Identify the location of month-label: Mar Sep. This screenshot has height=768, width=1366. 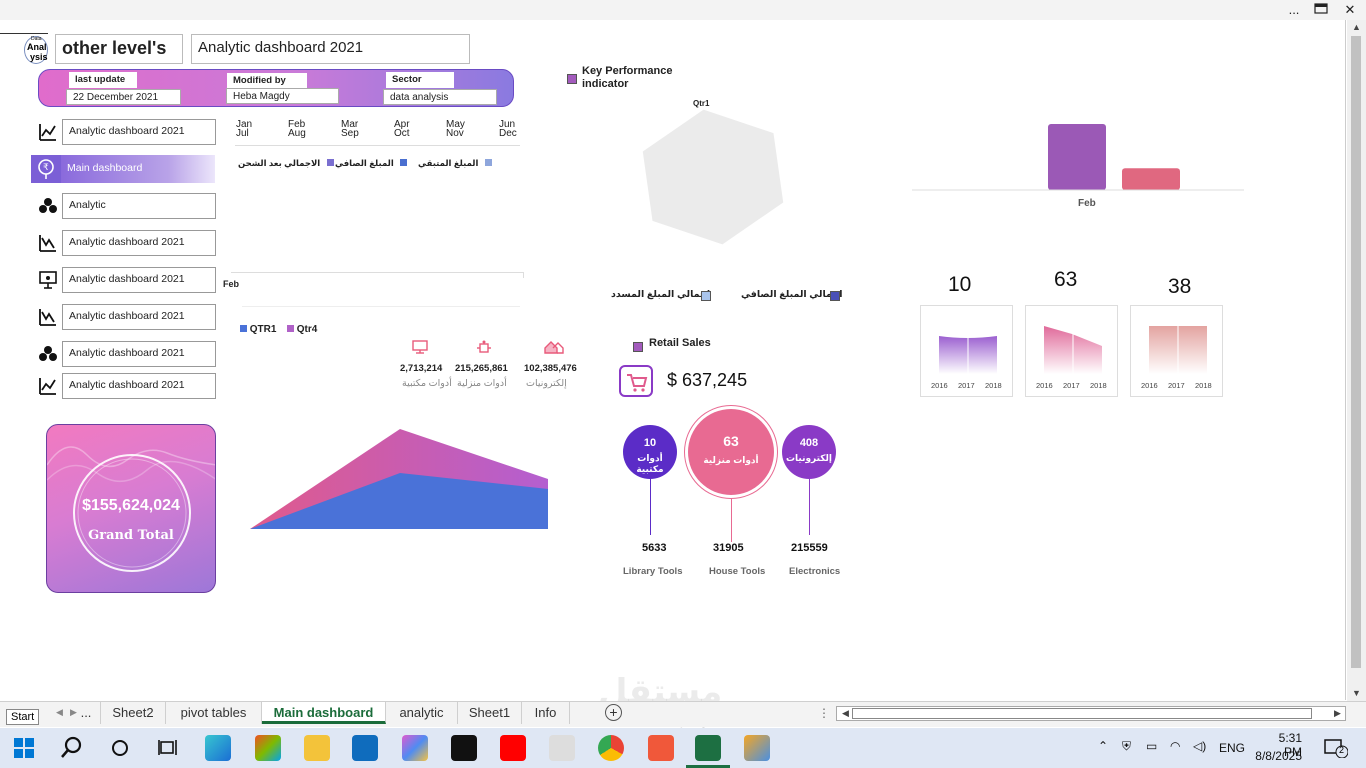
(350, 129).